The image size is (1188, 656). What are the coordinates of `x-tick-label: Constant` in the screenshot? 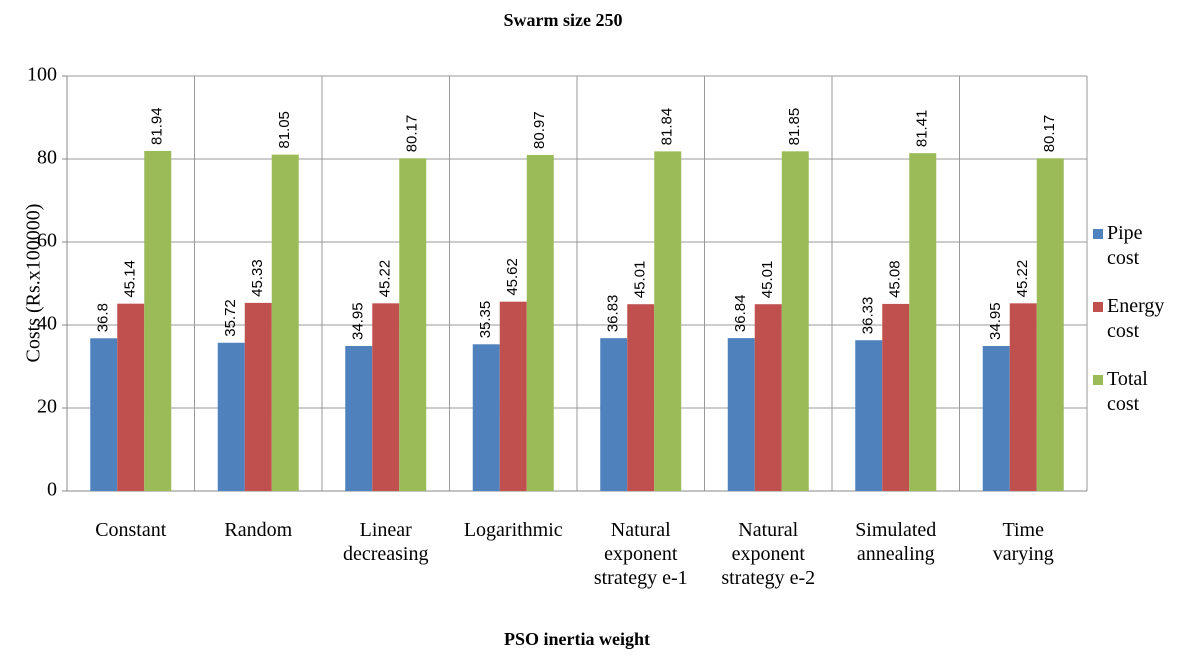 It's located at (131, 530).